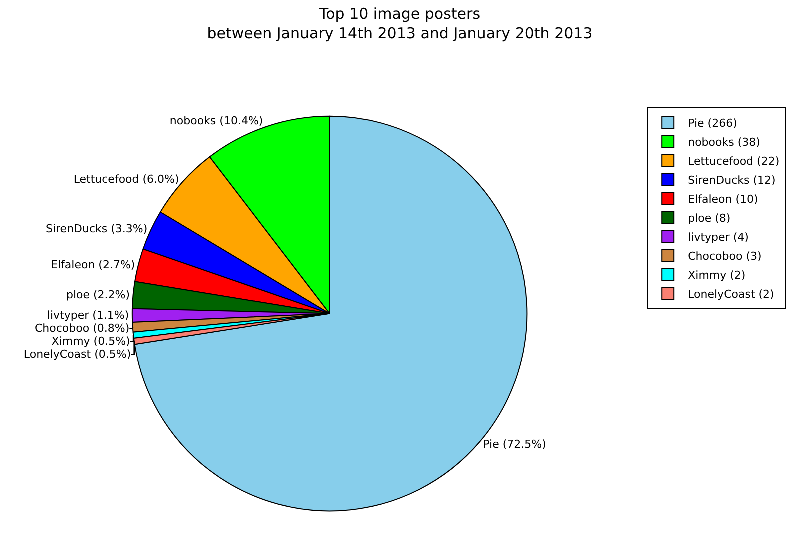  What do you see at coordinates (93, 265) in the screenshot?
I see `data-label: Elfaleon (2.7%)` at bounding box center [93, 265].